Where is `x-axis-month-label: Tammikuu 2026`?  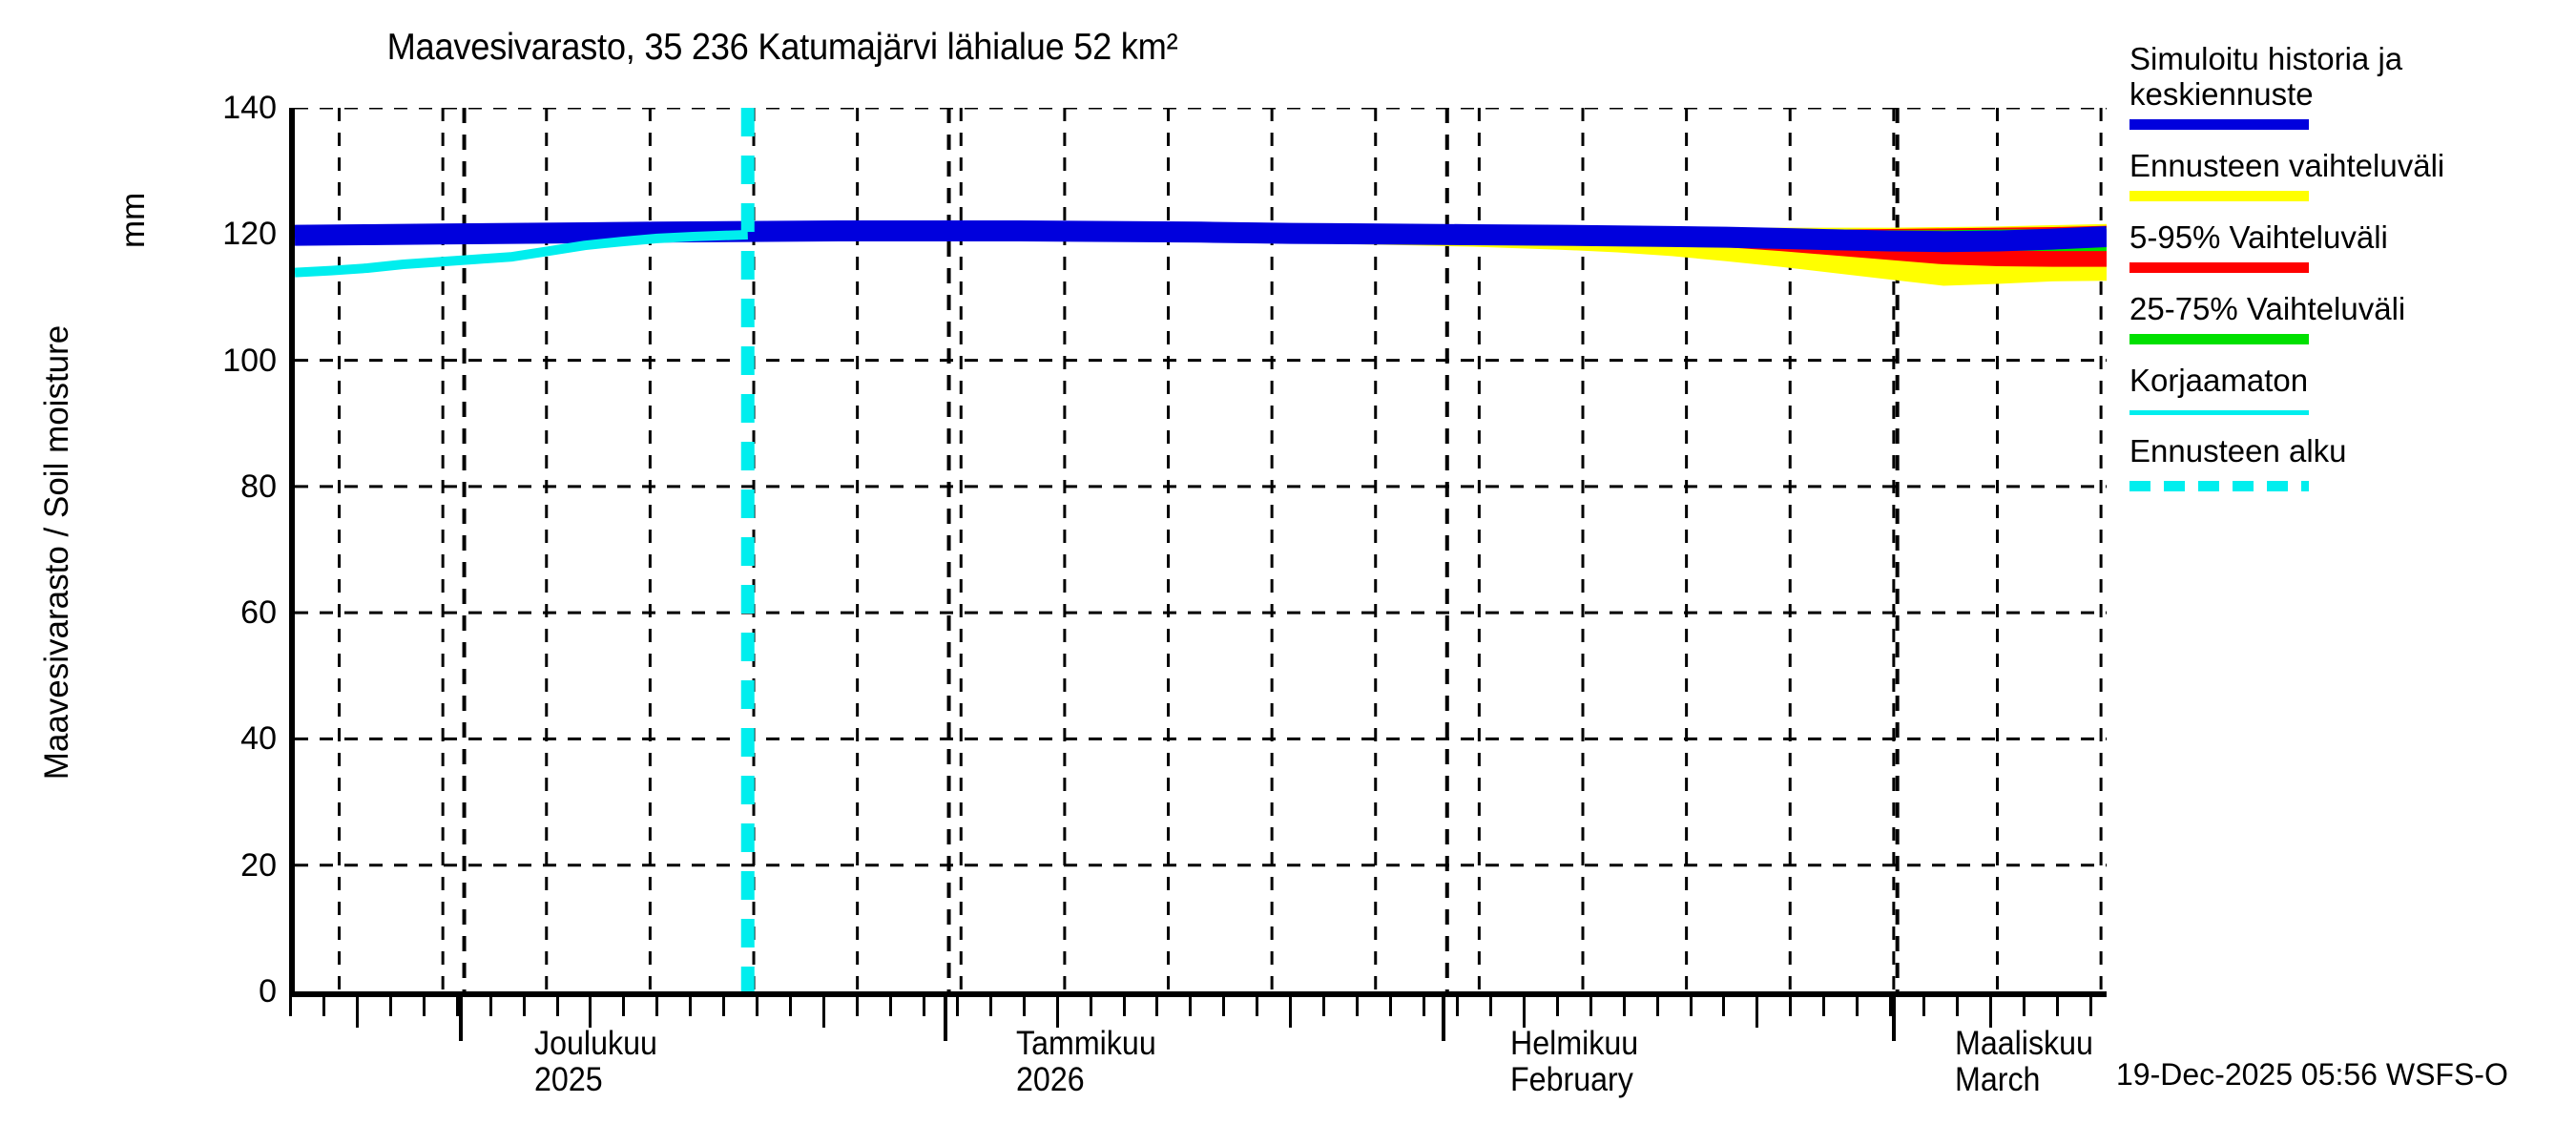
x-axis-month-label: Tammikuu 2026 is located at coordinates (1086, 1062).